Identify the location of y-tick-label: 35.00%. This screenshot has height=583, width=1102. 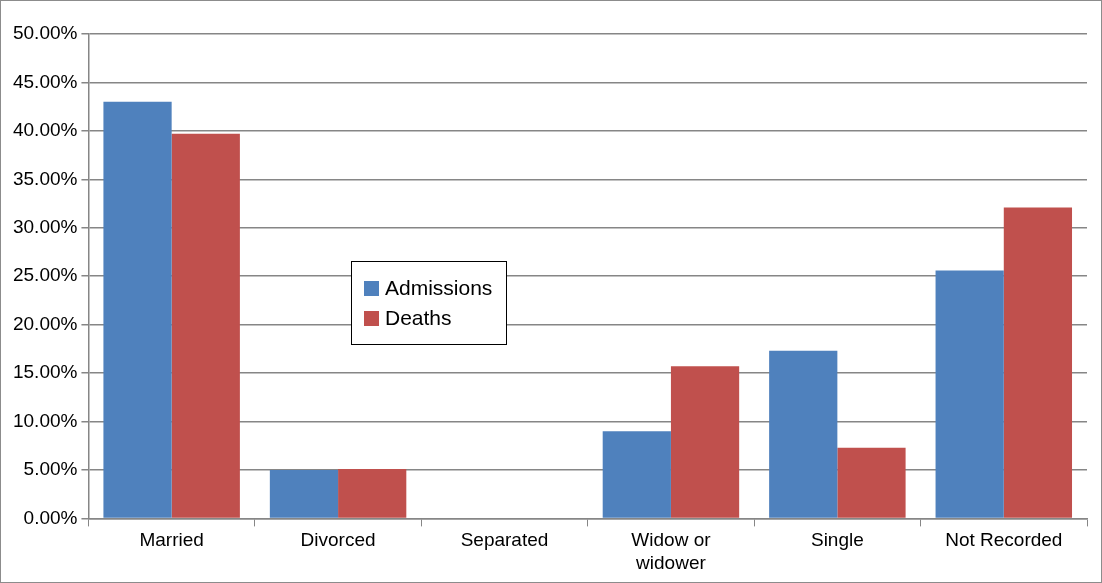
(45, 178).